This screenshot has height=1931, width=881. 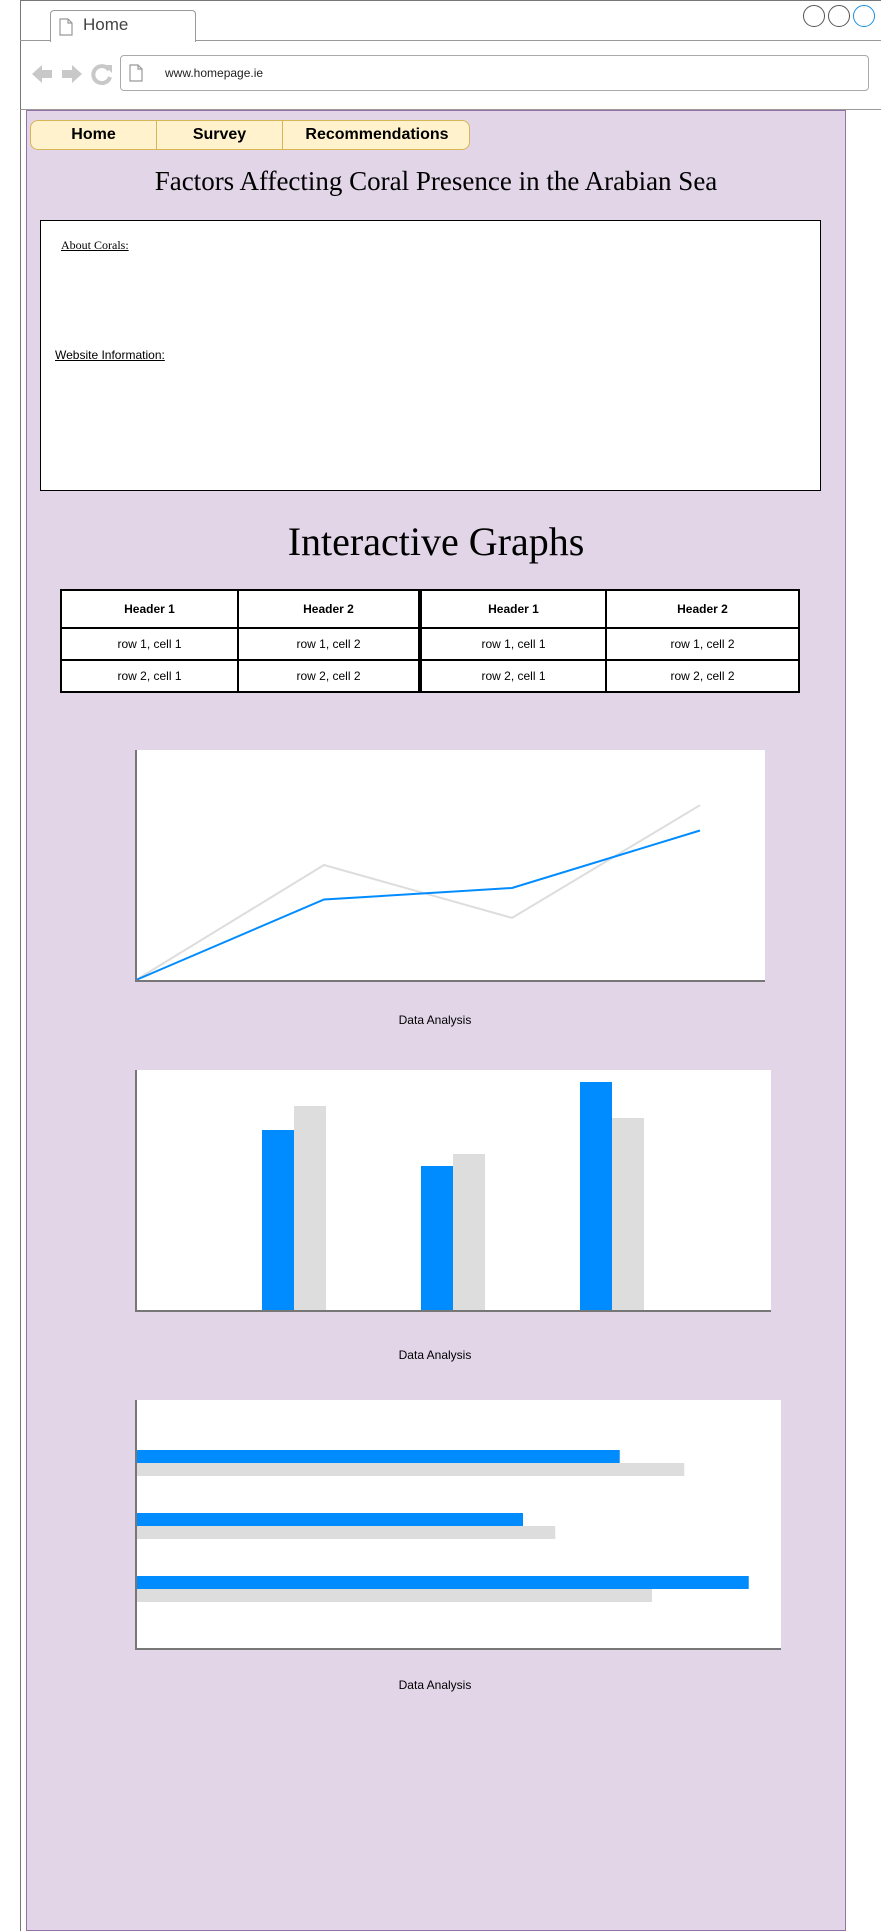 What do you see at coordinates (102, 74) in the screenshot?
I see `reload-icon` at bounding box center [102, 74].